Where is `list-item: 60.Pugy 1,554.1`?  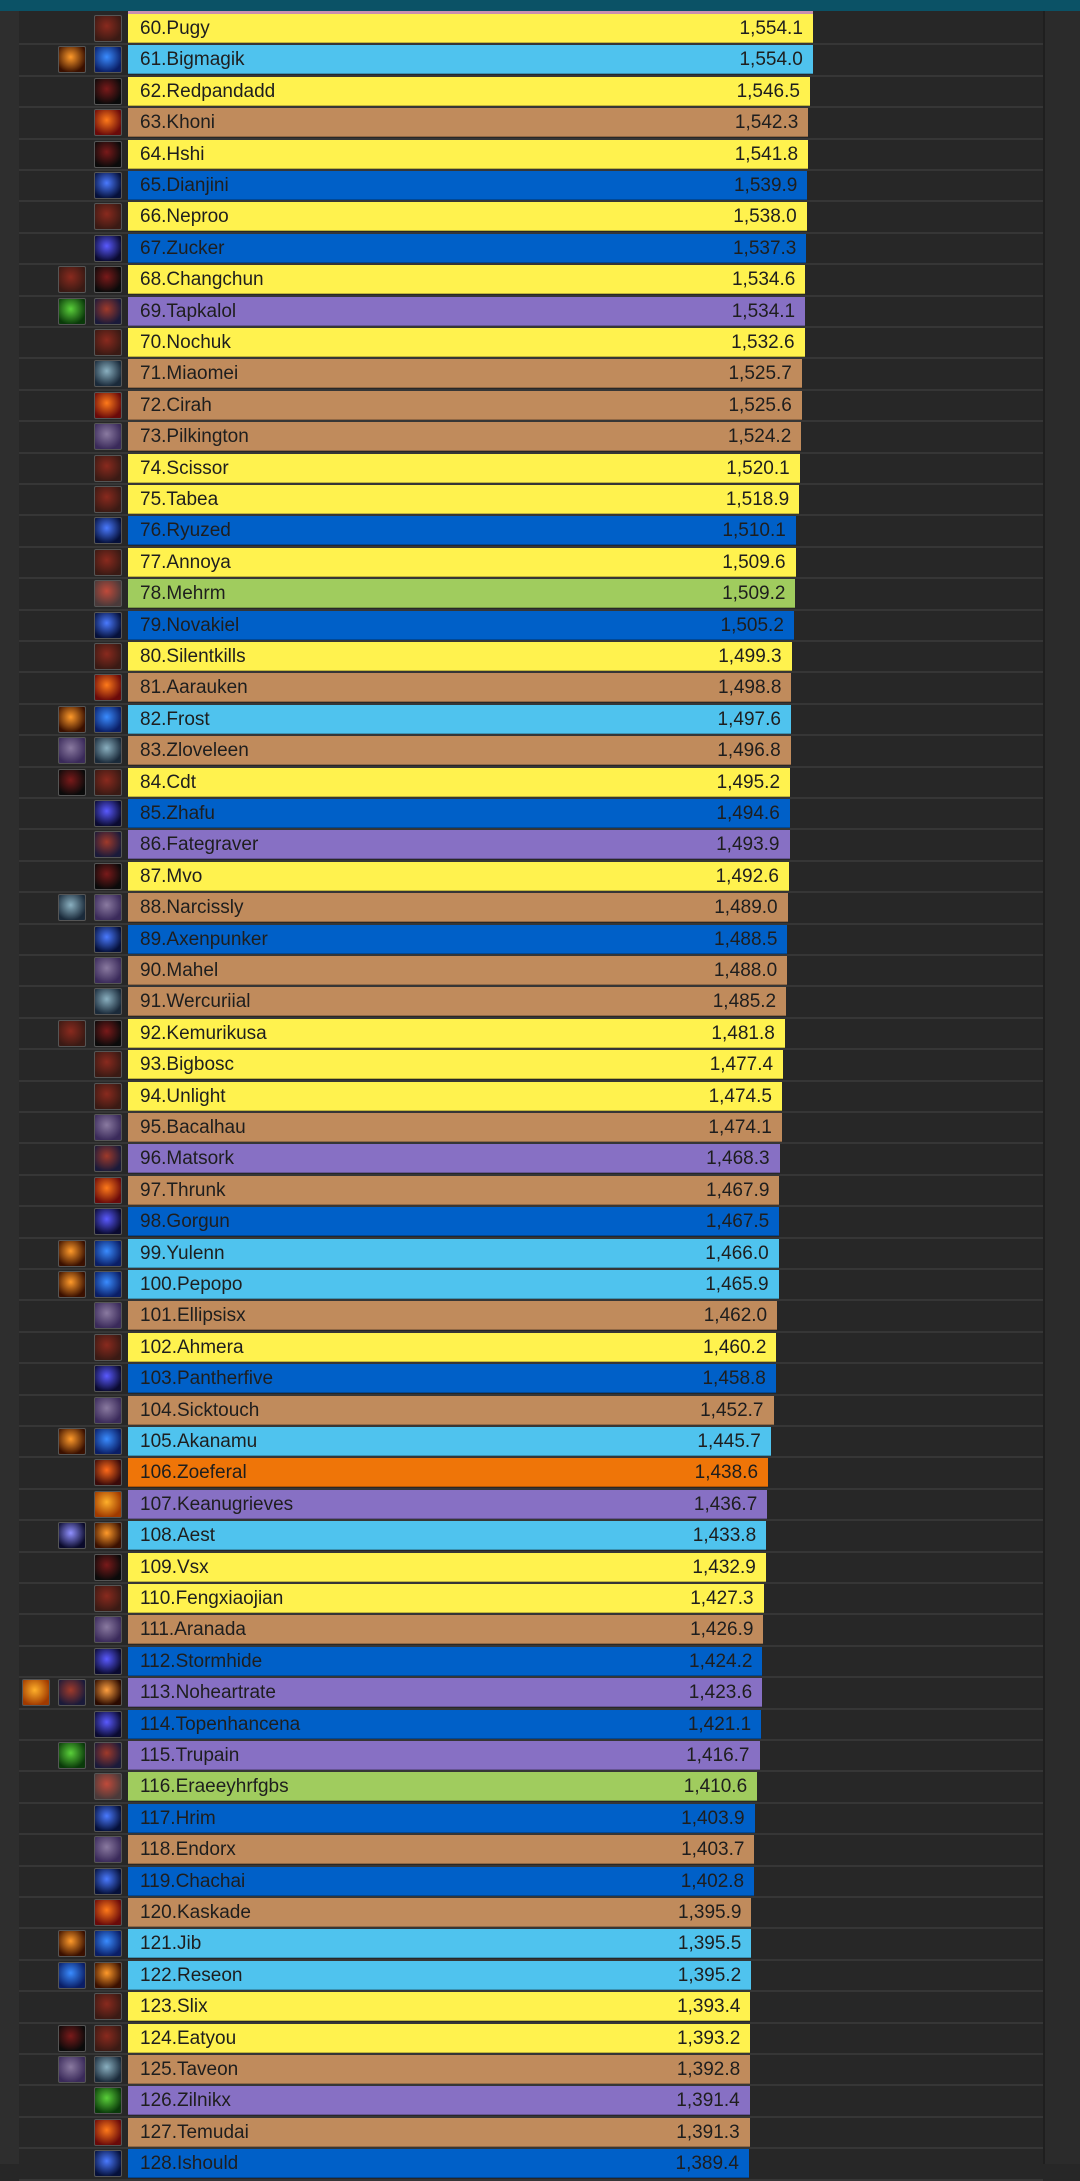
list-item: 60.Pugy 1,554.1 is located at coordinates (531, 30).